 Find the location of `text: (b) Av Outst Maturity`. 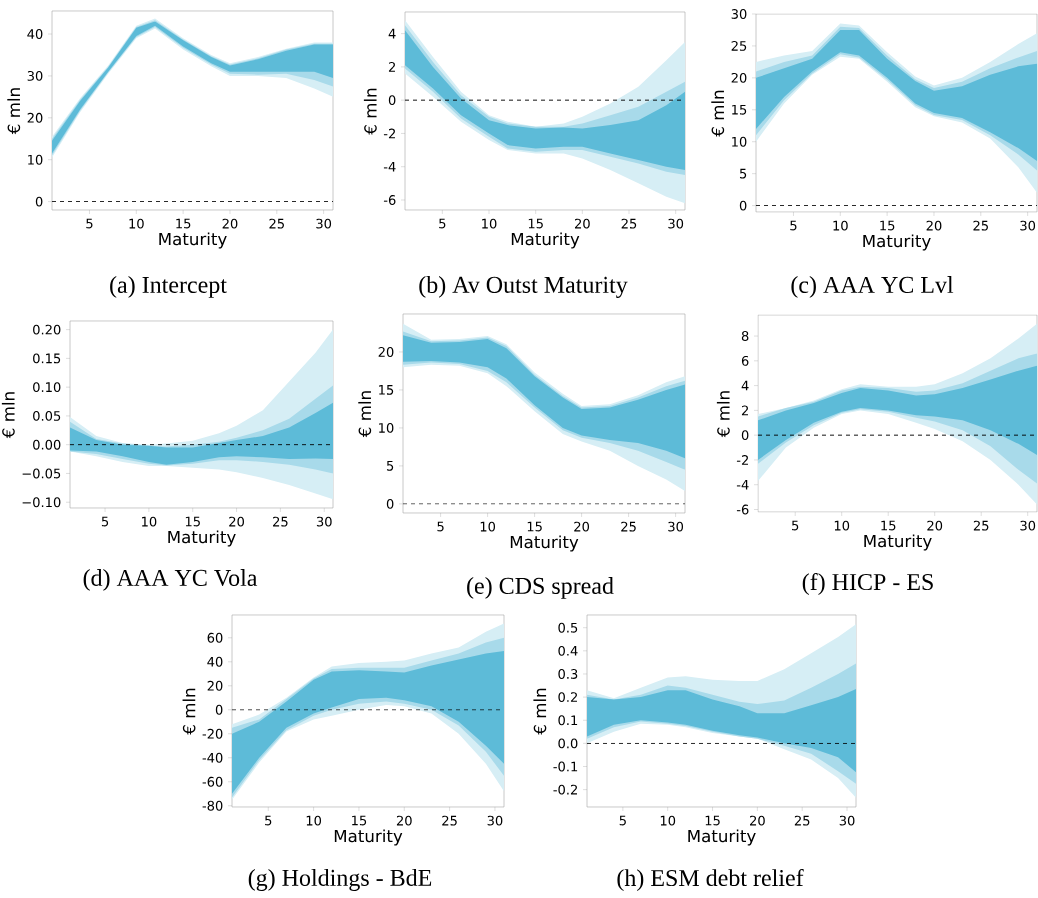

text: (b) Av Outst Maturity is located at coordinates (523, 287).